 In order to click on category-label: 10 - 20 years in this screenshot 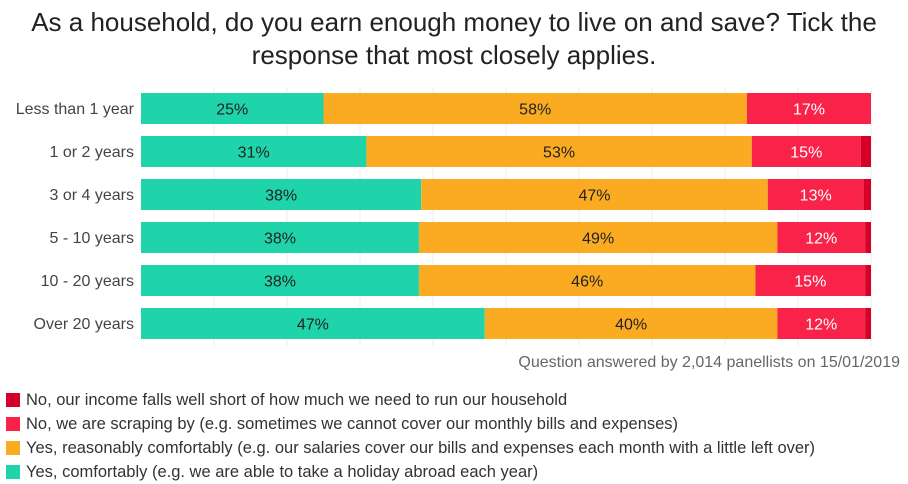, I will do `click(87, 281)`.